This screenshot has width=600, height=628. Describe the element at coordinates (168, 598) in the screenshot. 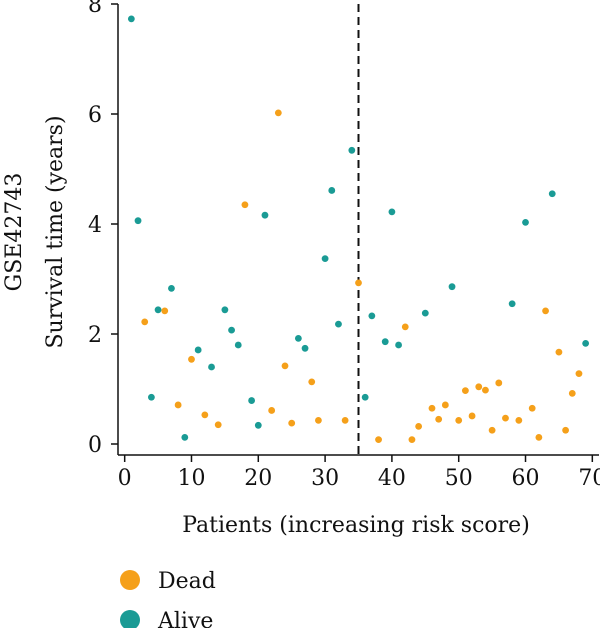

I see `legend: Dead Alive` at that location.